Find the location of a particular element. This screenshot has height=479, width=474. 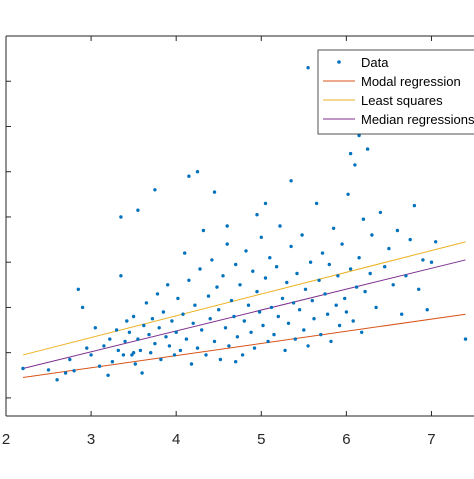

legend-box is located at coordinates (395, 92).